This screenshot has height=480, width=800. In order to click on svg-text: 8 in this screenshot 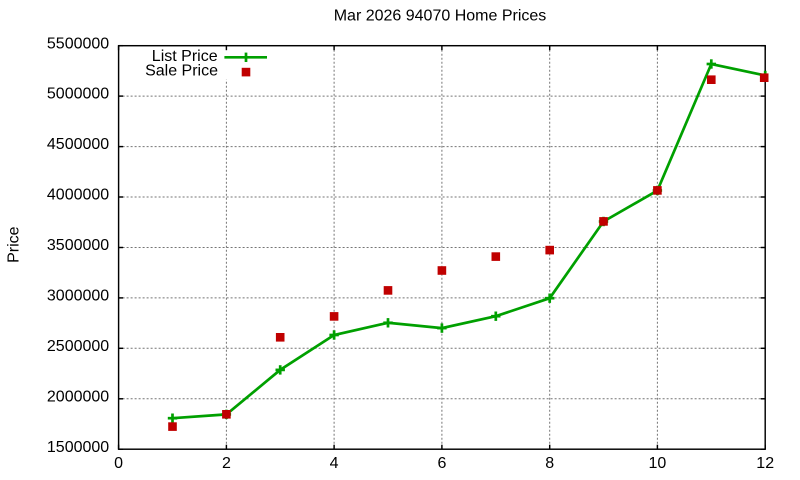, I will do `click(549, 463)`.